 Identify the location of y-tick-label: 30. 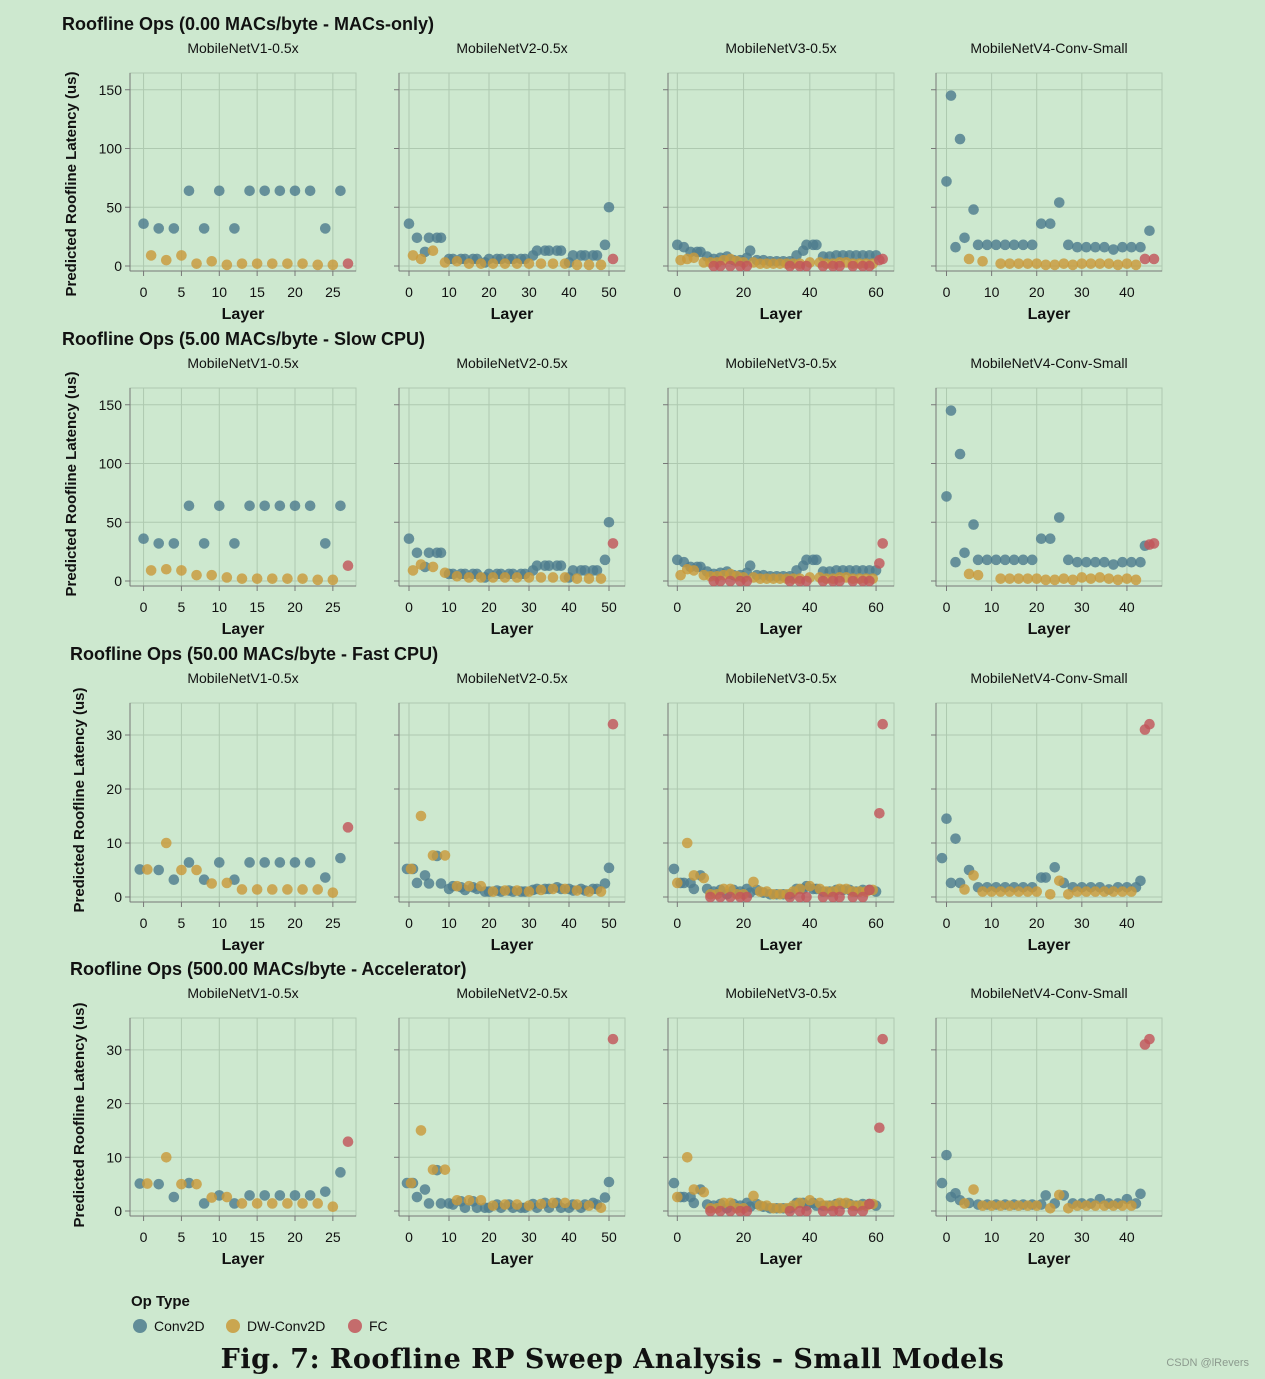
(114, 735).